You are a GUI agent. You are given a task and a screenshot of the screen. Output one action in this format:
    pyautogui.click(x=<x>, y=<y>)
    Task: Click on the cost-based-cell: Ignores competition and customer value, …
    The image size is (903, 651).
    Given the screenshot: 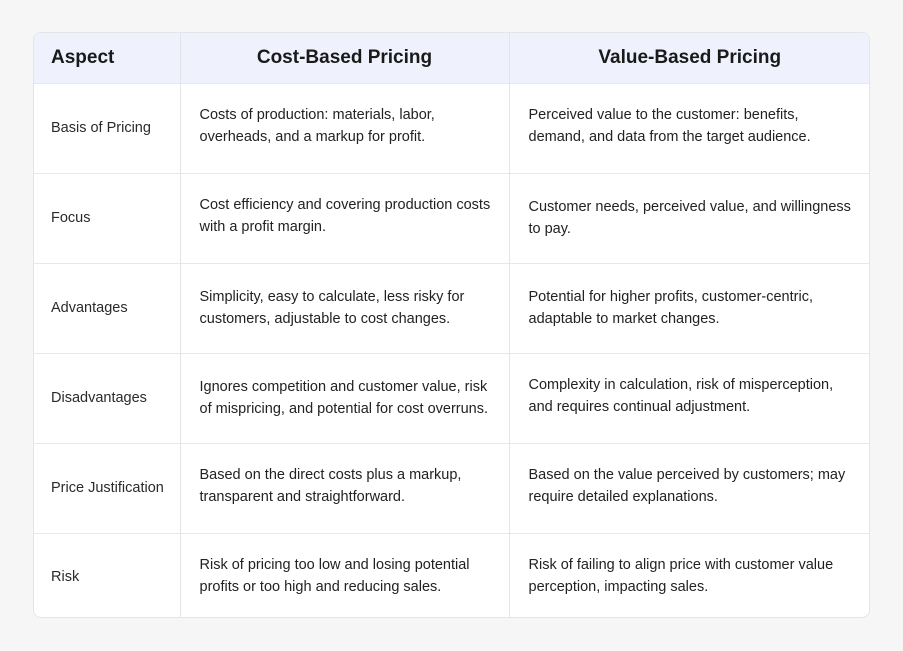 What is the action you would take?
    pyautogui.click(x=345, y=398)
    